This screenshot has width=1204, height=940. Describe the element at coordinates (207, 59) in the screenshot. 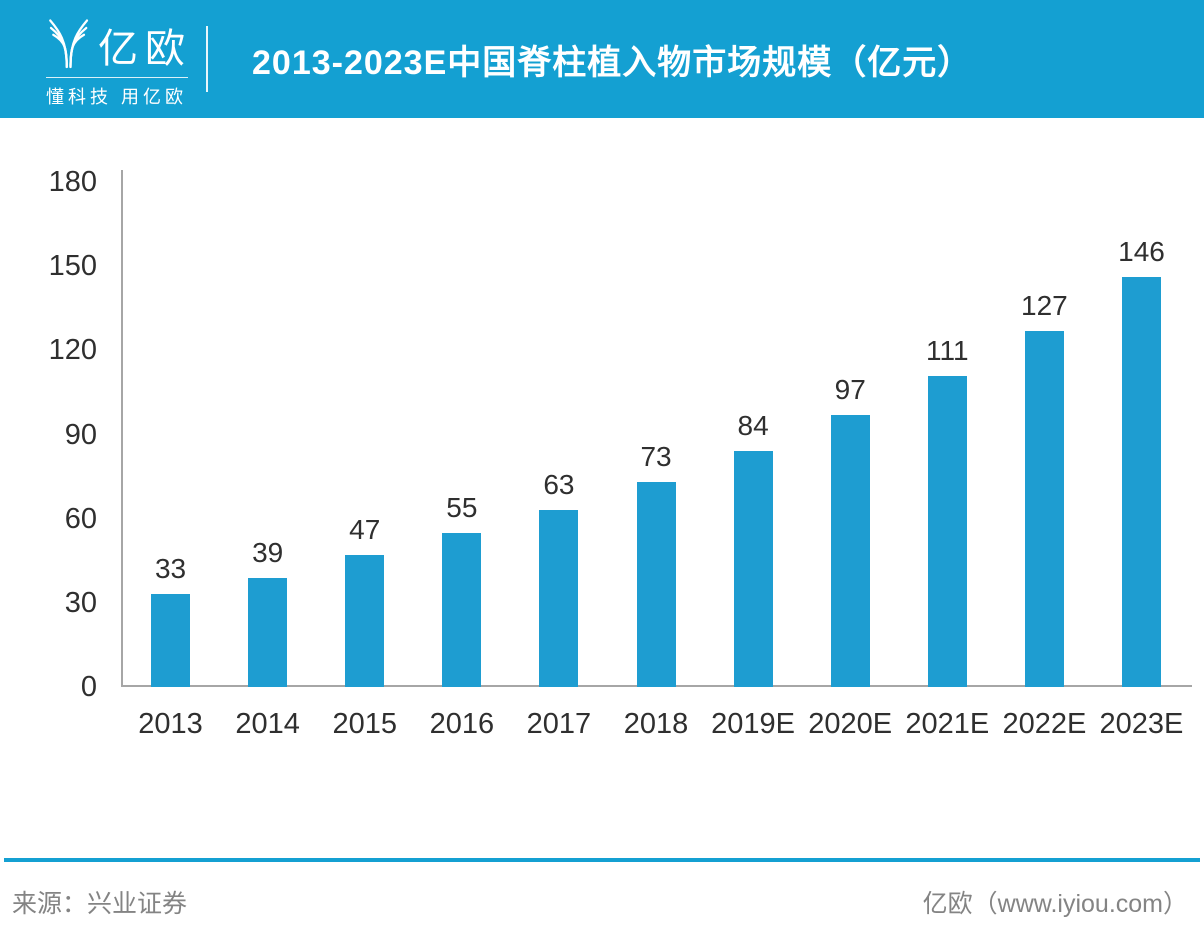

I see `header-divider-line` at that location.